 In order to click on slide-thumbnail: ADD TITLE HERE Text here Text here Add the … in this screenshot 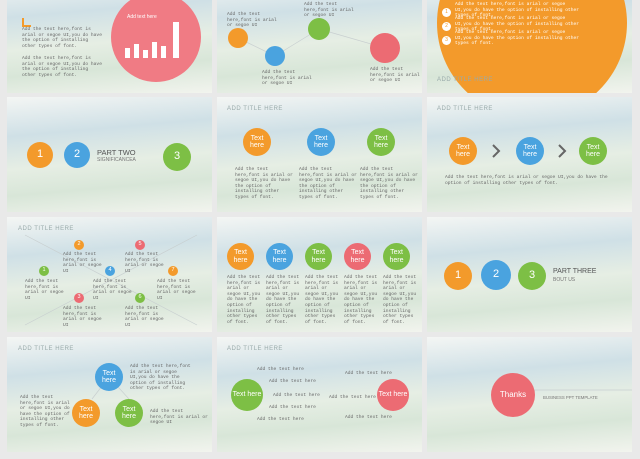, I will do `click(319, 394)`.